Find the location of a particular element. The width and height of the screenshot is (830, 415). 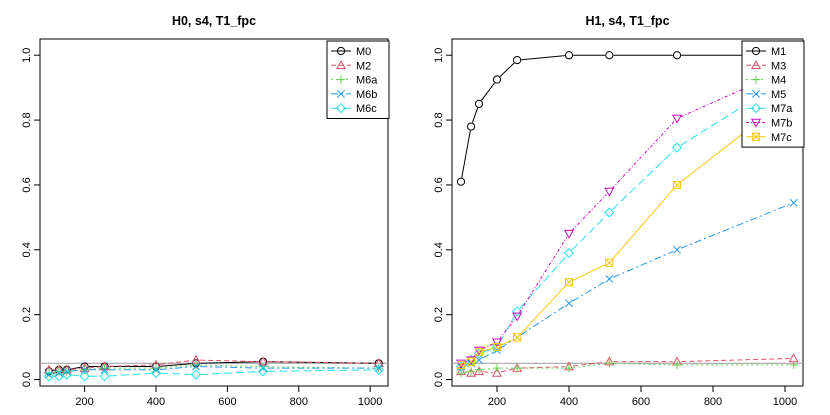

y-tick-label: 0.6 is located at coordinates (27, 184).